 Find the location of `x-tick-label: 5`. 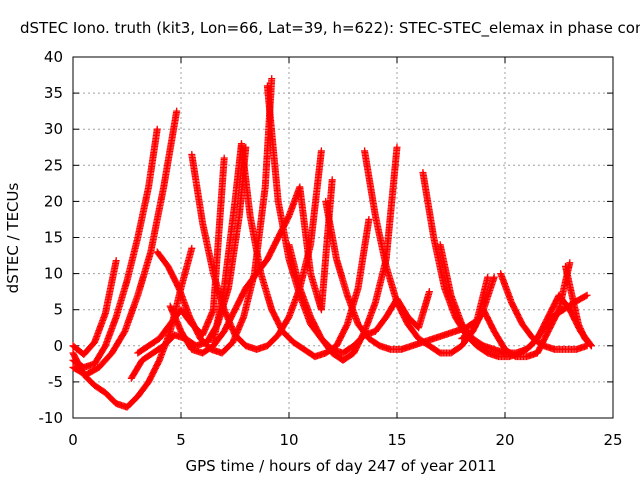

x-tick-label: 5 is located at coordinates (181, 440).